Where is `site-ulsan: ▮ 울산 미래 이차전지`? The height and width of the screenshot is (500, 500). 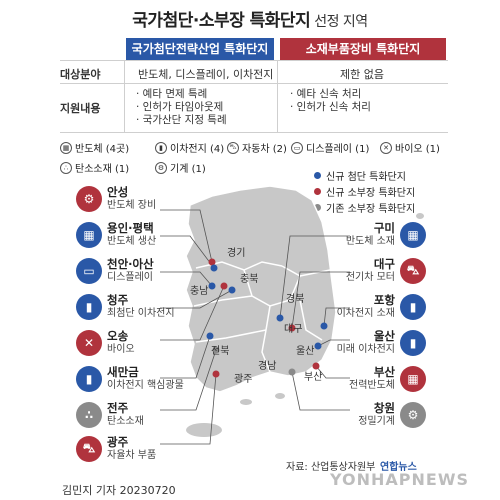 site-ulsan: ▮ 울산 미래 이차전지 is located at coordinates (381, 343).